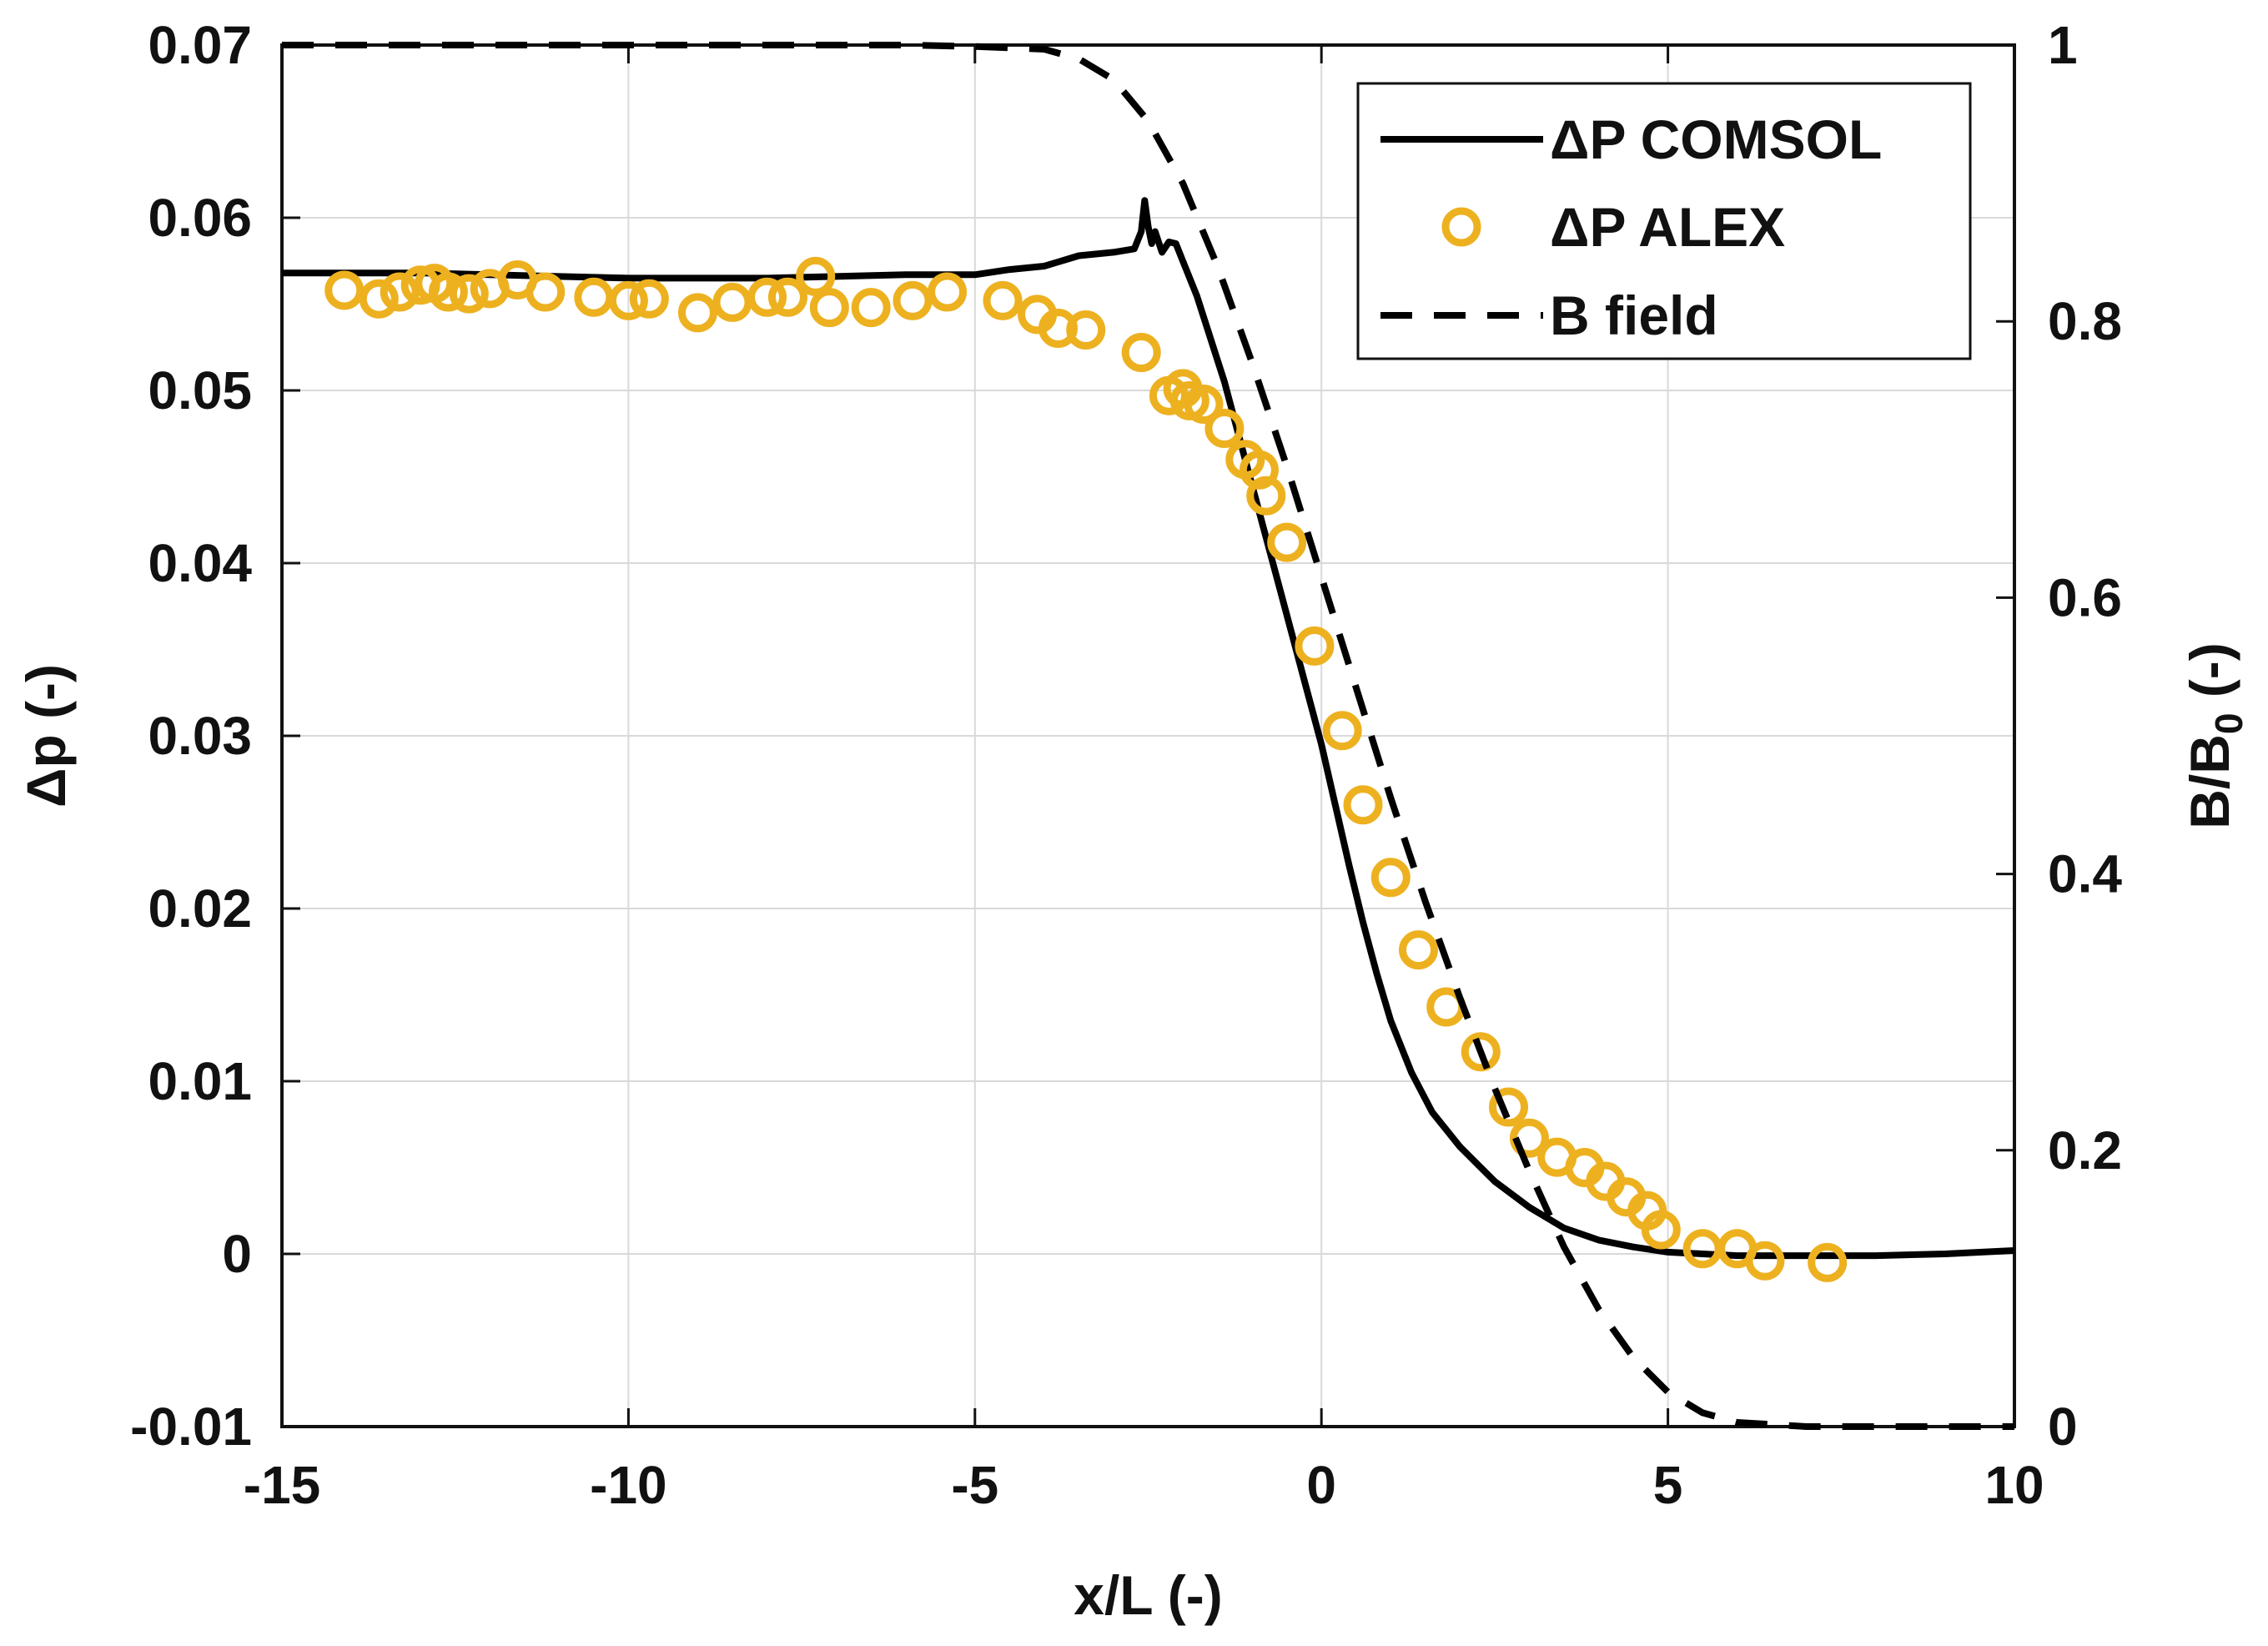 The image size is (2268, 1646). Describe the element at coordinates (1461, 227) in the screenshot. I see `legend-swatch-alex` at that location.